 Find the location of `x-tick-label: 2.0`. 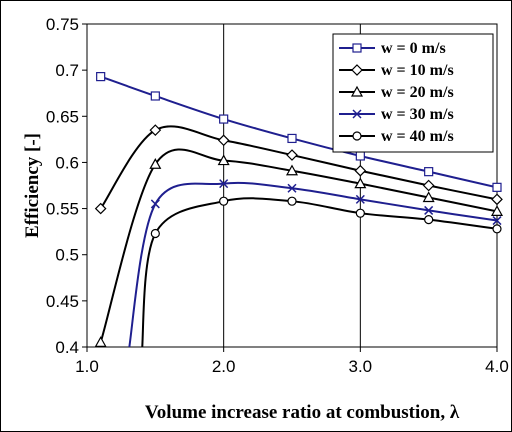

x-tick-label: 2.0 is located at coordinates (224, 366).